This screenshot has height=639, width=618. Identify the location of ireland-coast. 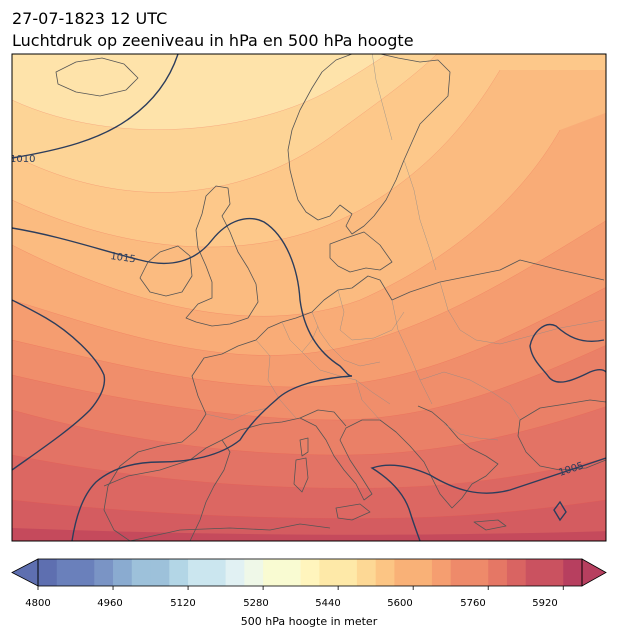
(166, 271).